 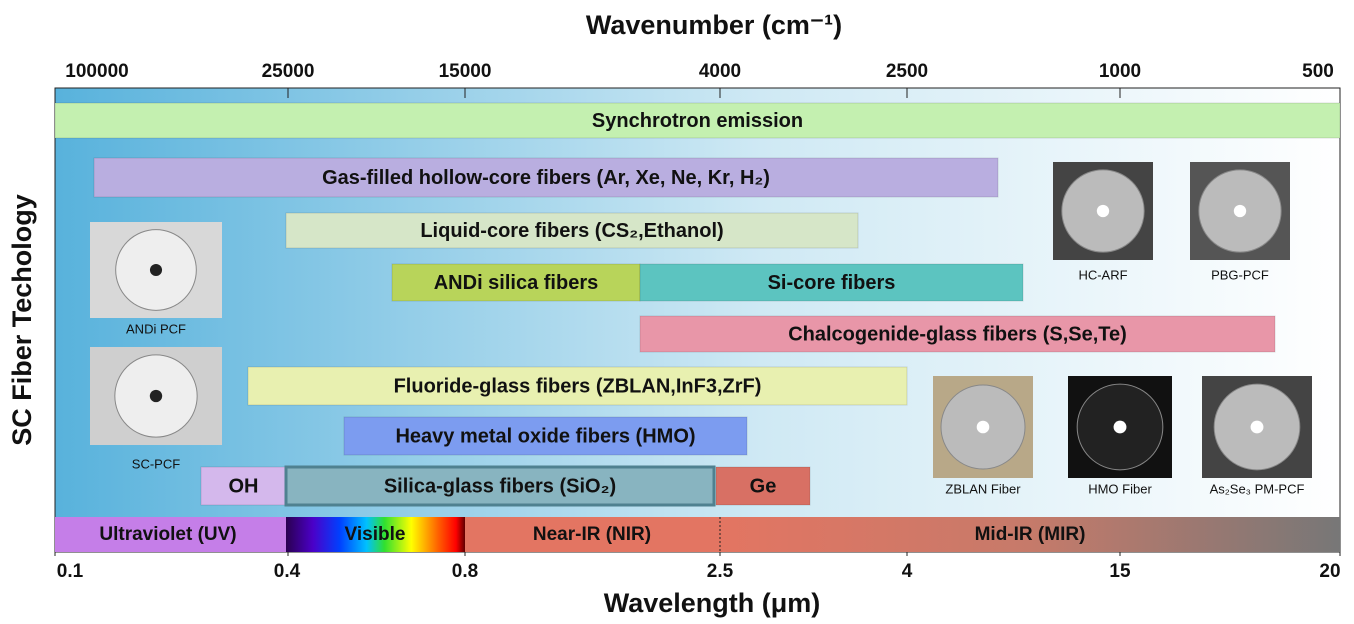 I want to click on band-label: Near-IR (NIR), so click(x=592, y=534).